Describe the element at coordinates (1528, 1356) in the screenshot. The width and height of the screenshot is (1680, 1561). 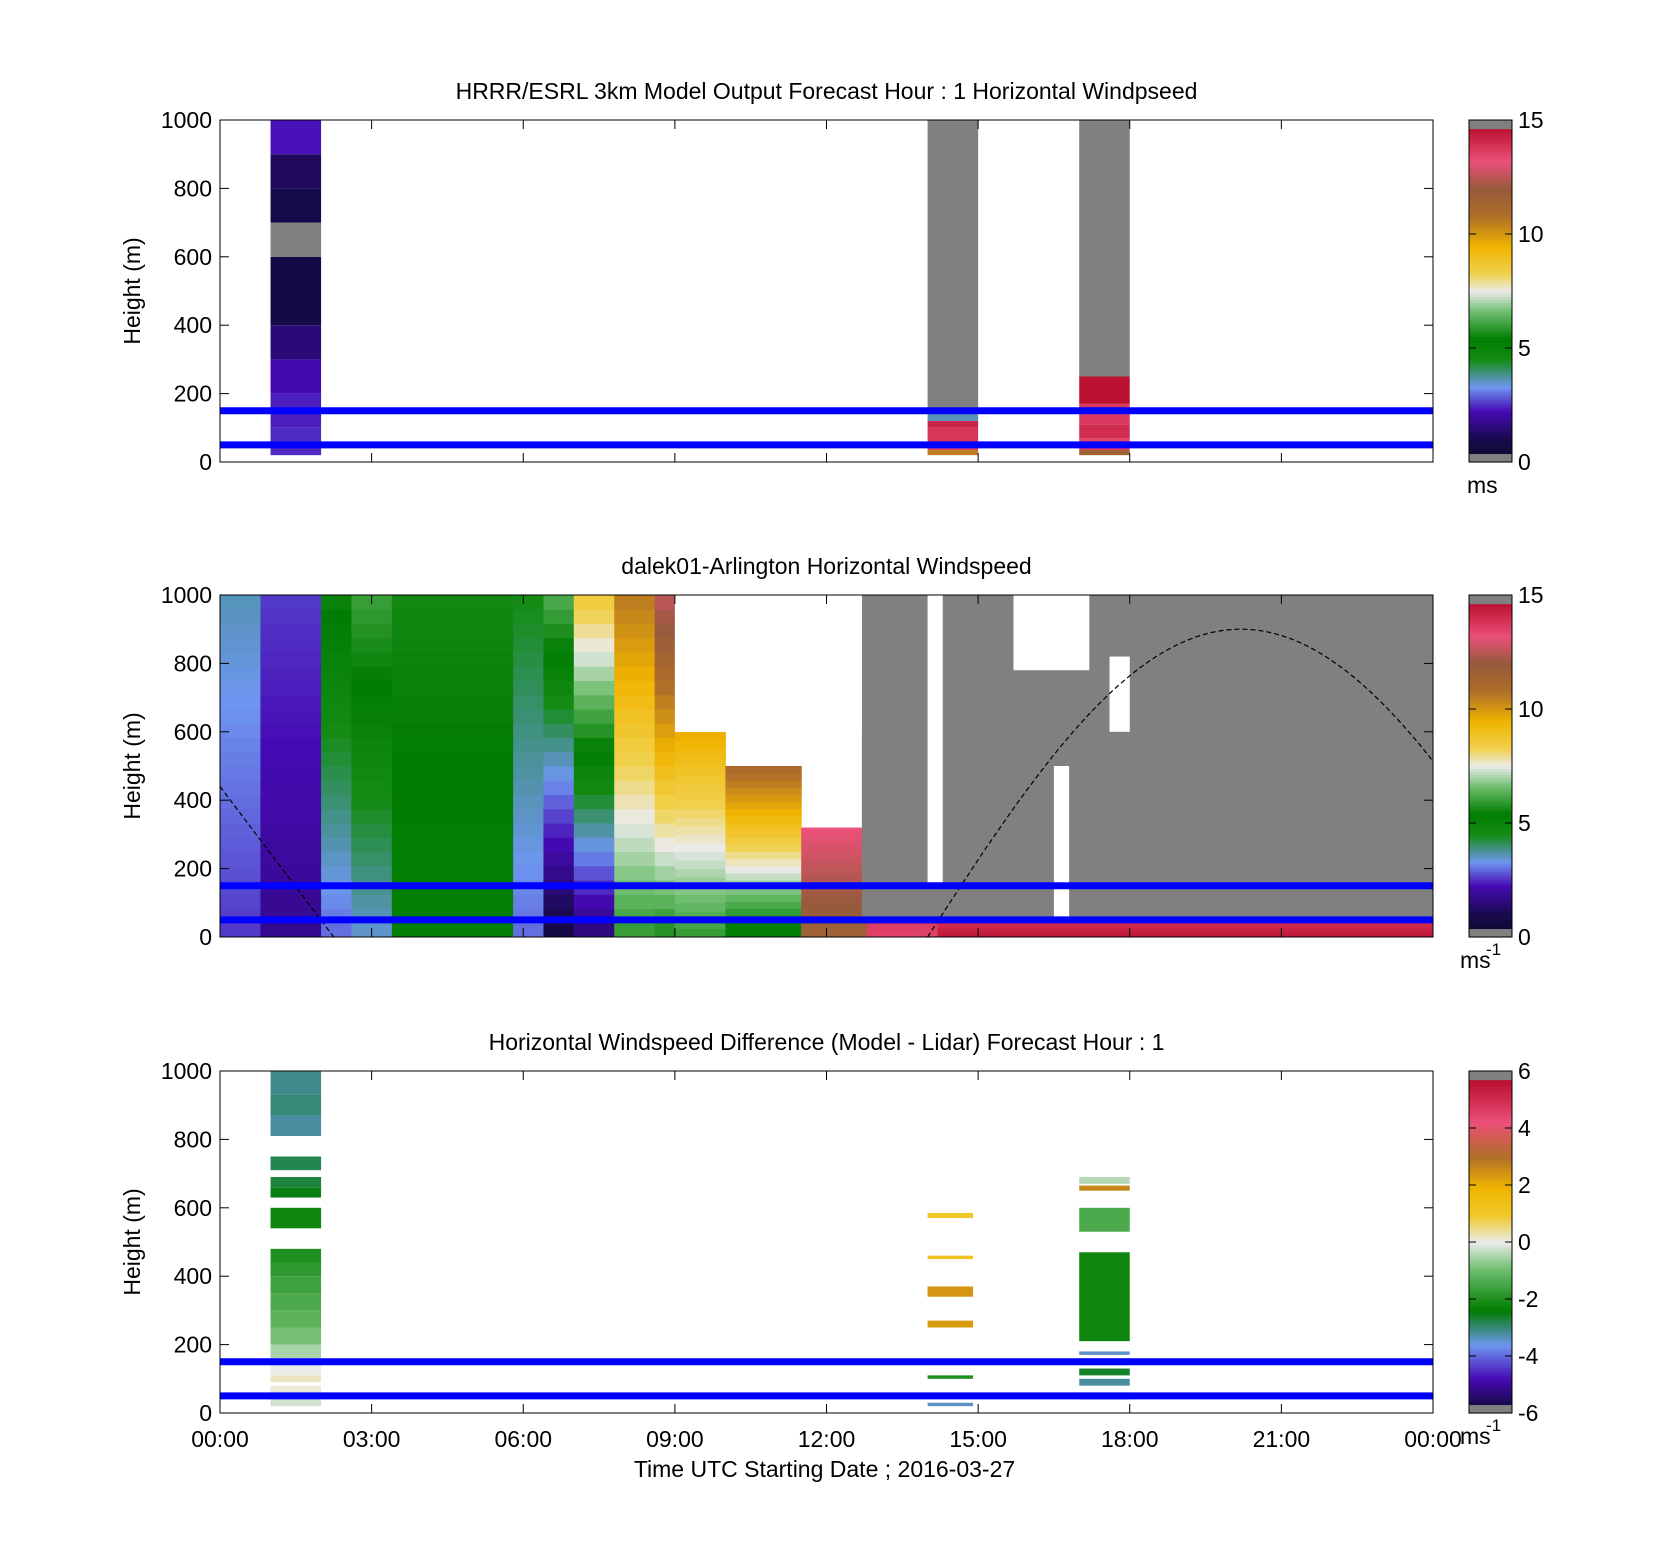
I see `colorbar-tick-label: -4` at that location.